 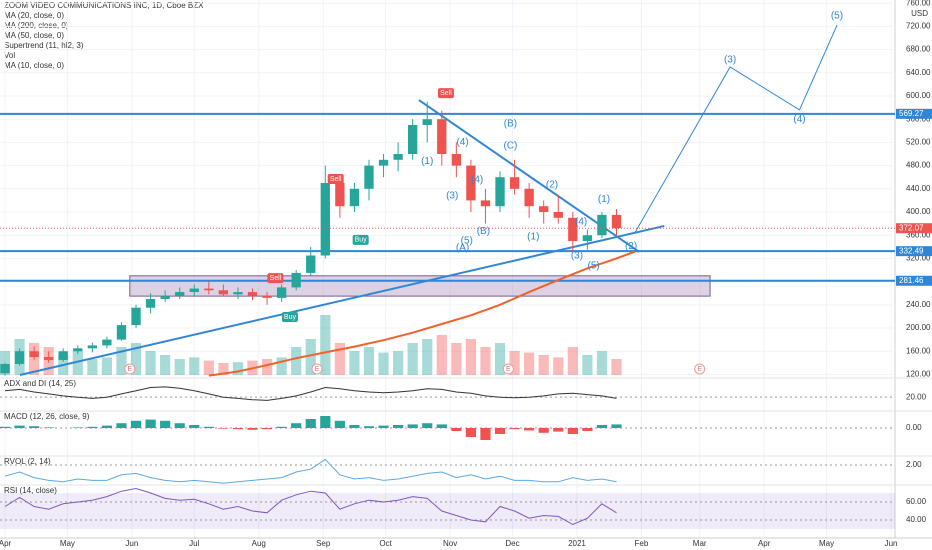 I want to click on pane-title: MACD (12, 26, close, 9), so click(x=47, y=416).